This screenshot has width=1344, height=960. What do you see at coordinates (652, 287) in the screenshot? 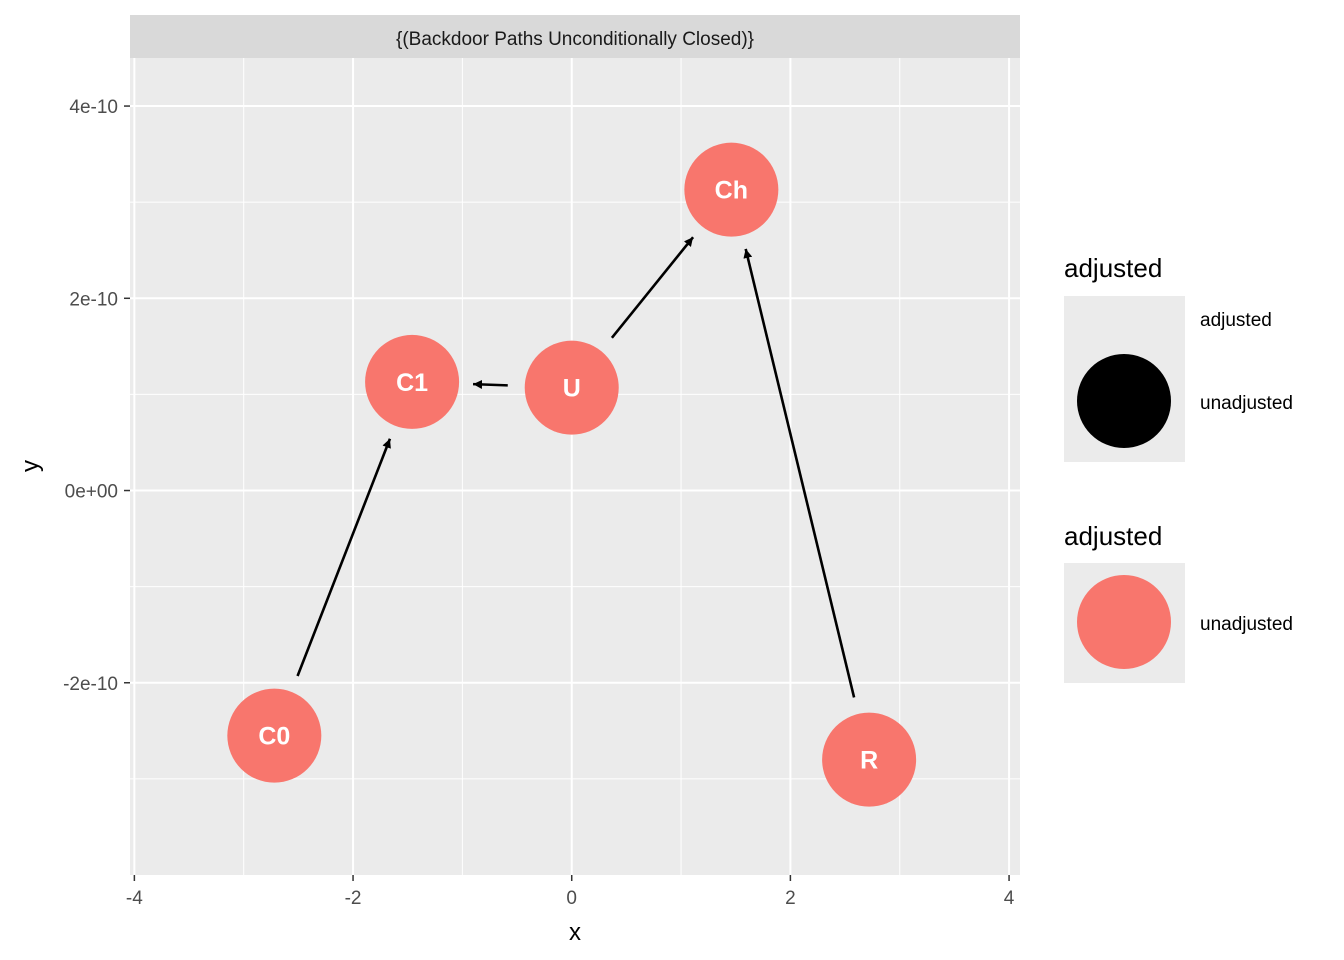
I see `edge-u-to-ch` at bounding box center [652, 287].